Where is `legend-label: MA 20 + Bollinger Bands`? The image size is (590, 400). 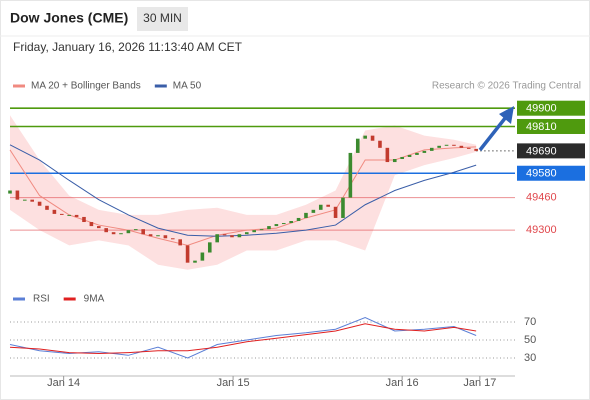
legend-label: MA 20 + Bollinger Bands is located at coordinates (86, 86).